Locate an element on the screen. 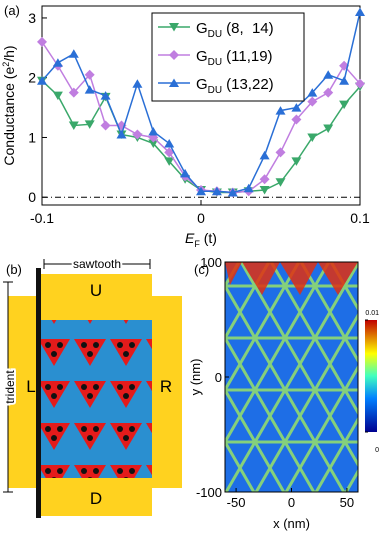  lead-label: D is located at coordinates (96, 498).